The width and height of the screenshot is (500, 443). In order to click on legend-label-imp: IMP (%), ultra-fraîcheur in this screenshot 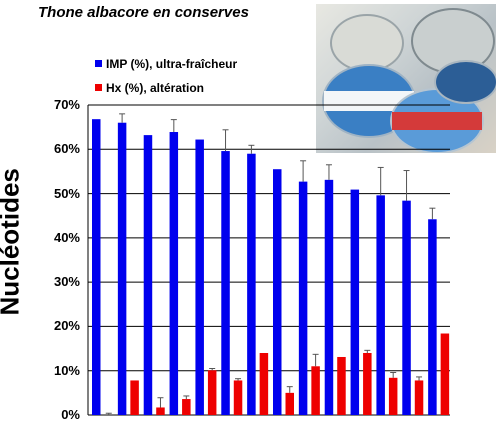, I will do `click(172, 64)`.